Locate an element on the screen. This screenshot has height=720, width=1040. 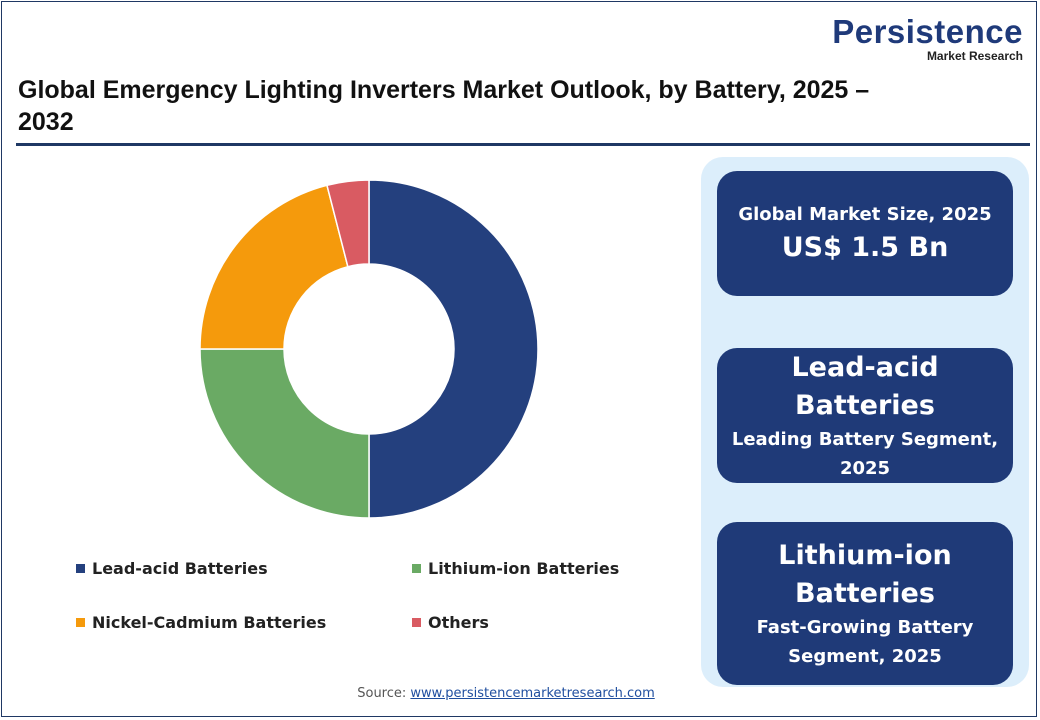
legend-item-lead-acid: Lead-acid Batteries is located at coordinates (172, 568).